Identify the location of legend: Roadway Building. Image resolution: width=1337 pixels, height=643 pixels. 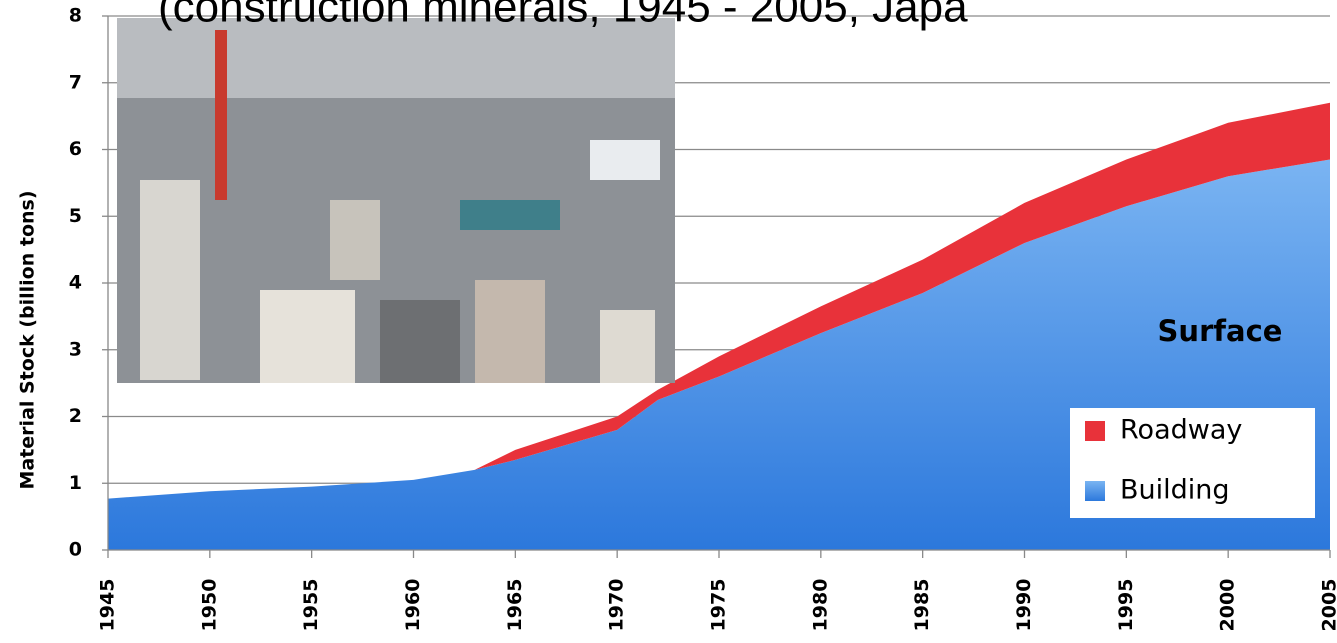
(1192, 463).